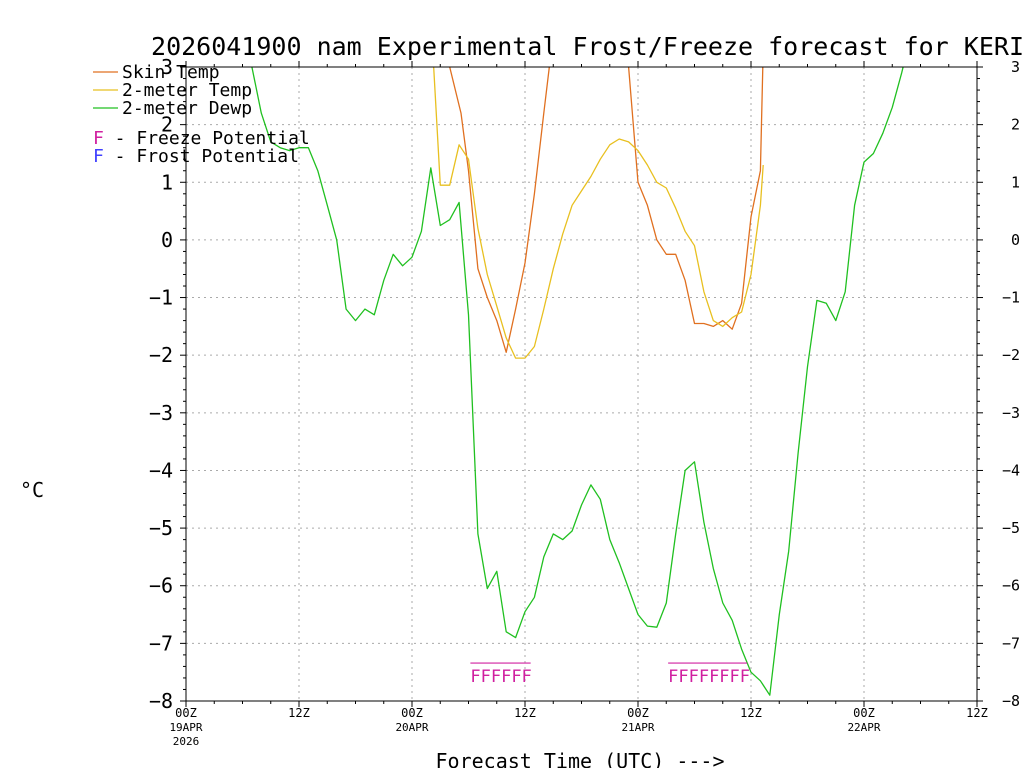 The image size is (1024, 768). I want to click on potential-legend-label: - Frost Potential, so click(201, 156).